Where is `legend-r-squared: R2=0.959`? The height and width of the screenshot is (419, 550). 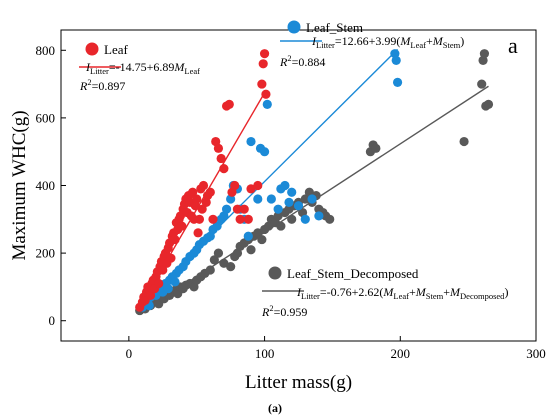 legend-r-squared: R2=0.959 is located at coordinates (284, 311).